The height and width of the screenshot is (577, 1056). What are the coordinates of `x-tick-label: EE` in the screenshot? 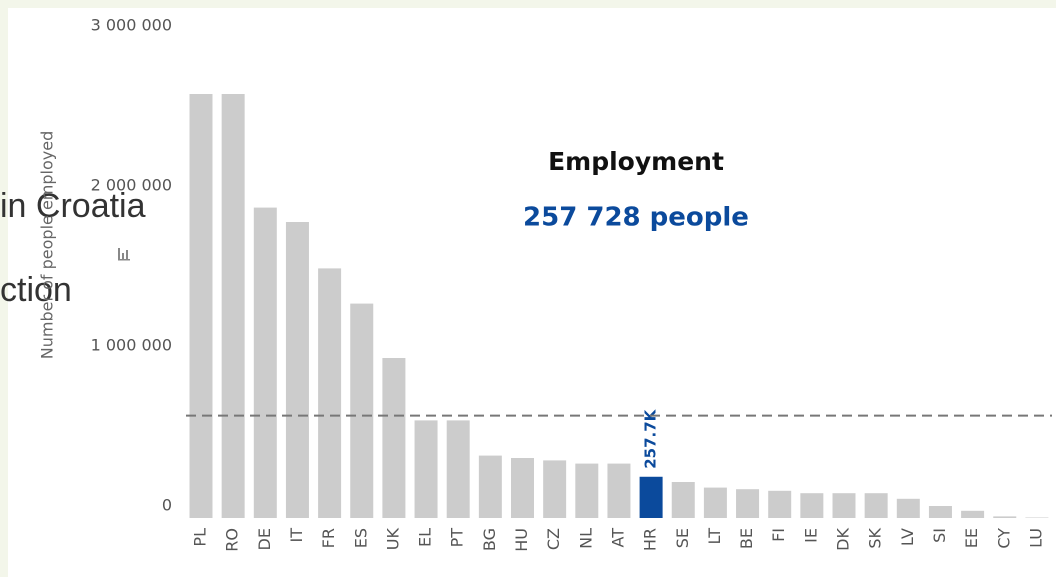 It's located at (971, 538).